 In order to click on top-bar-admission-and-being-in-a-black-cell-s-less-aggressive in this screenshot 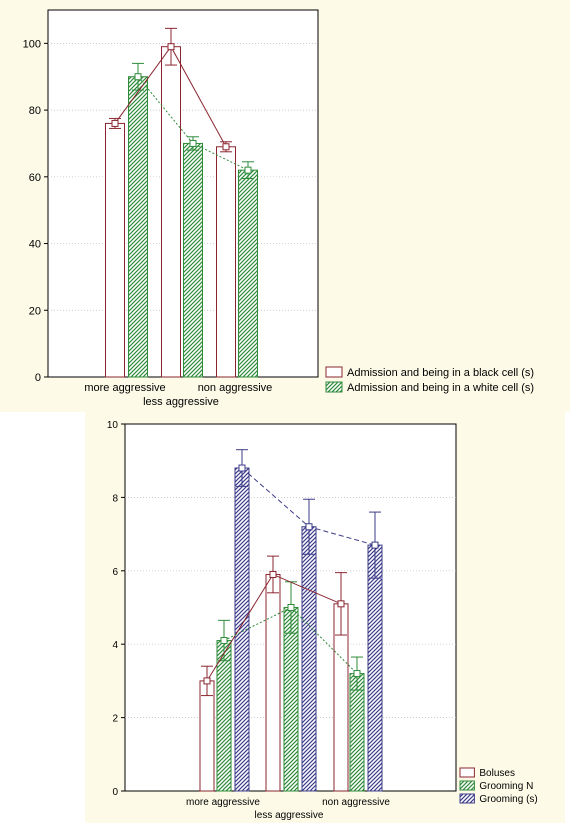, I will do `click(171, 212)`.